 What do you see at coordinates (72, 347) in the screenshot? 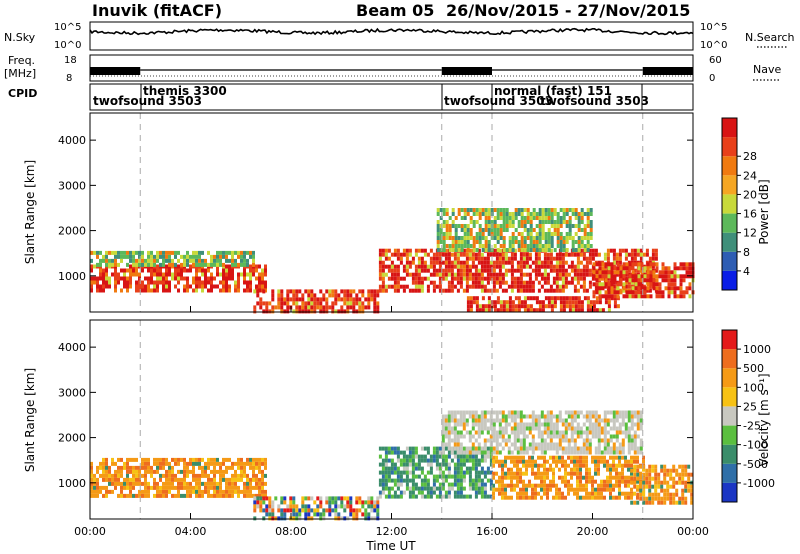
I see `ytick-label-3: 4000` at bounding box center [72, 347].